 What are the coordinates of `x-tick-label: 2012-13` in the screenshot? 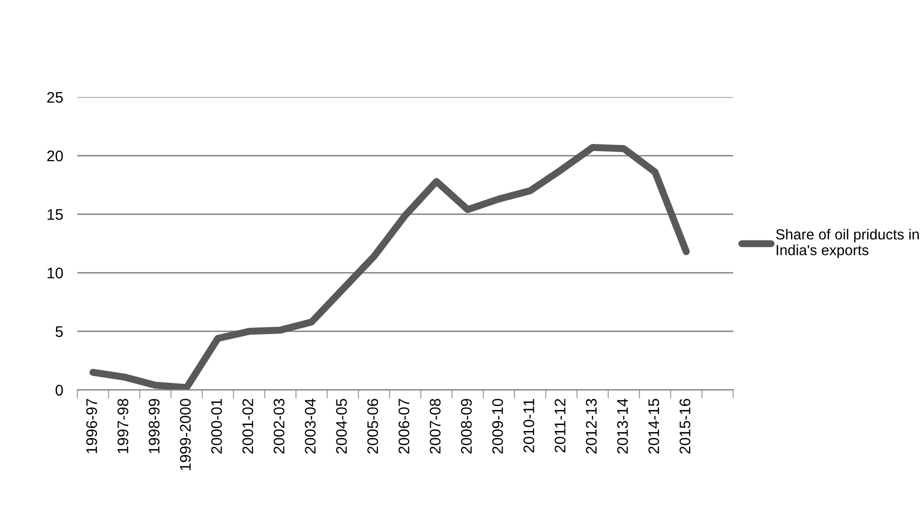 It's located at (591, 426).